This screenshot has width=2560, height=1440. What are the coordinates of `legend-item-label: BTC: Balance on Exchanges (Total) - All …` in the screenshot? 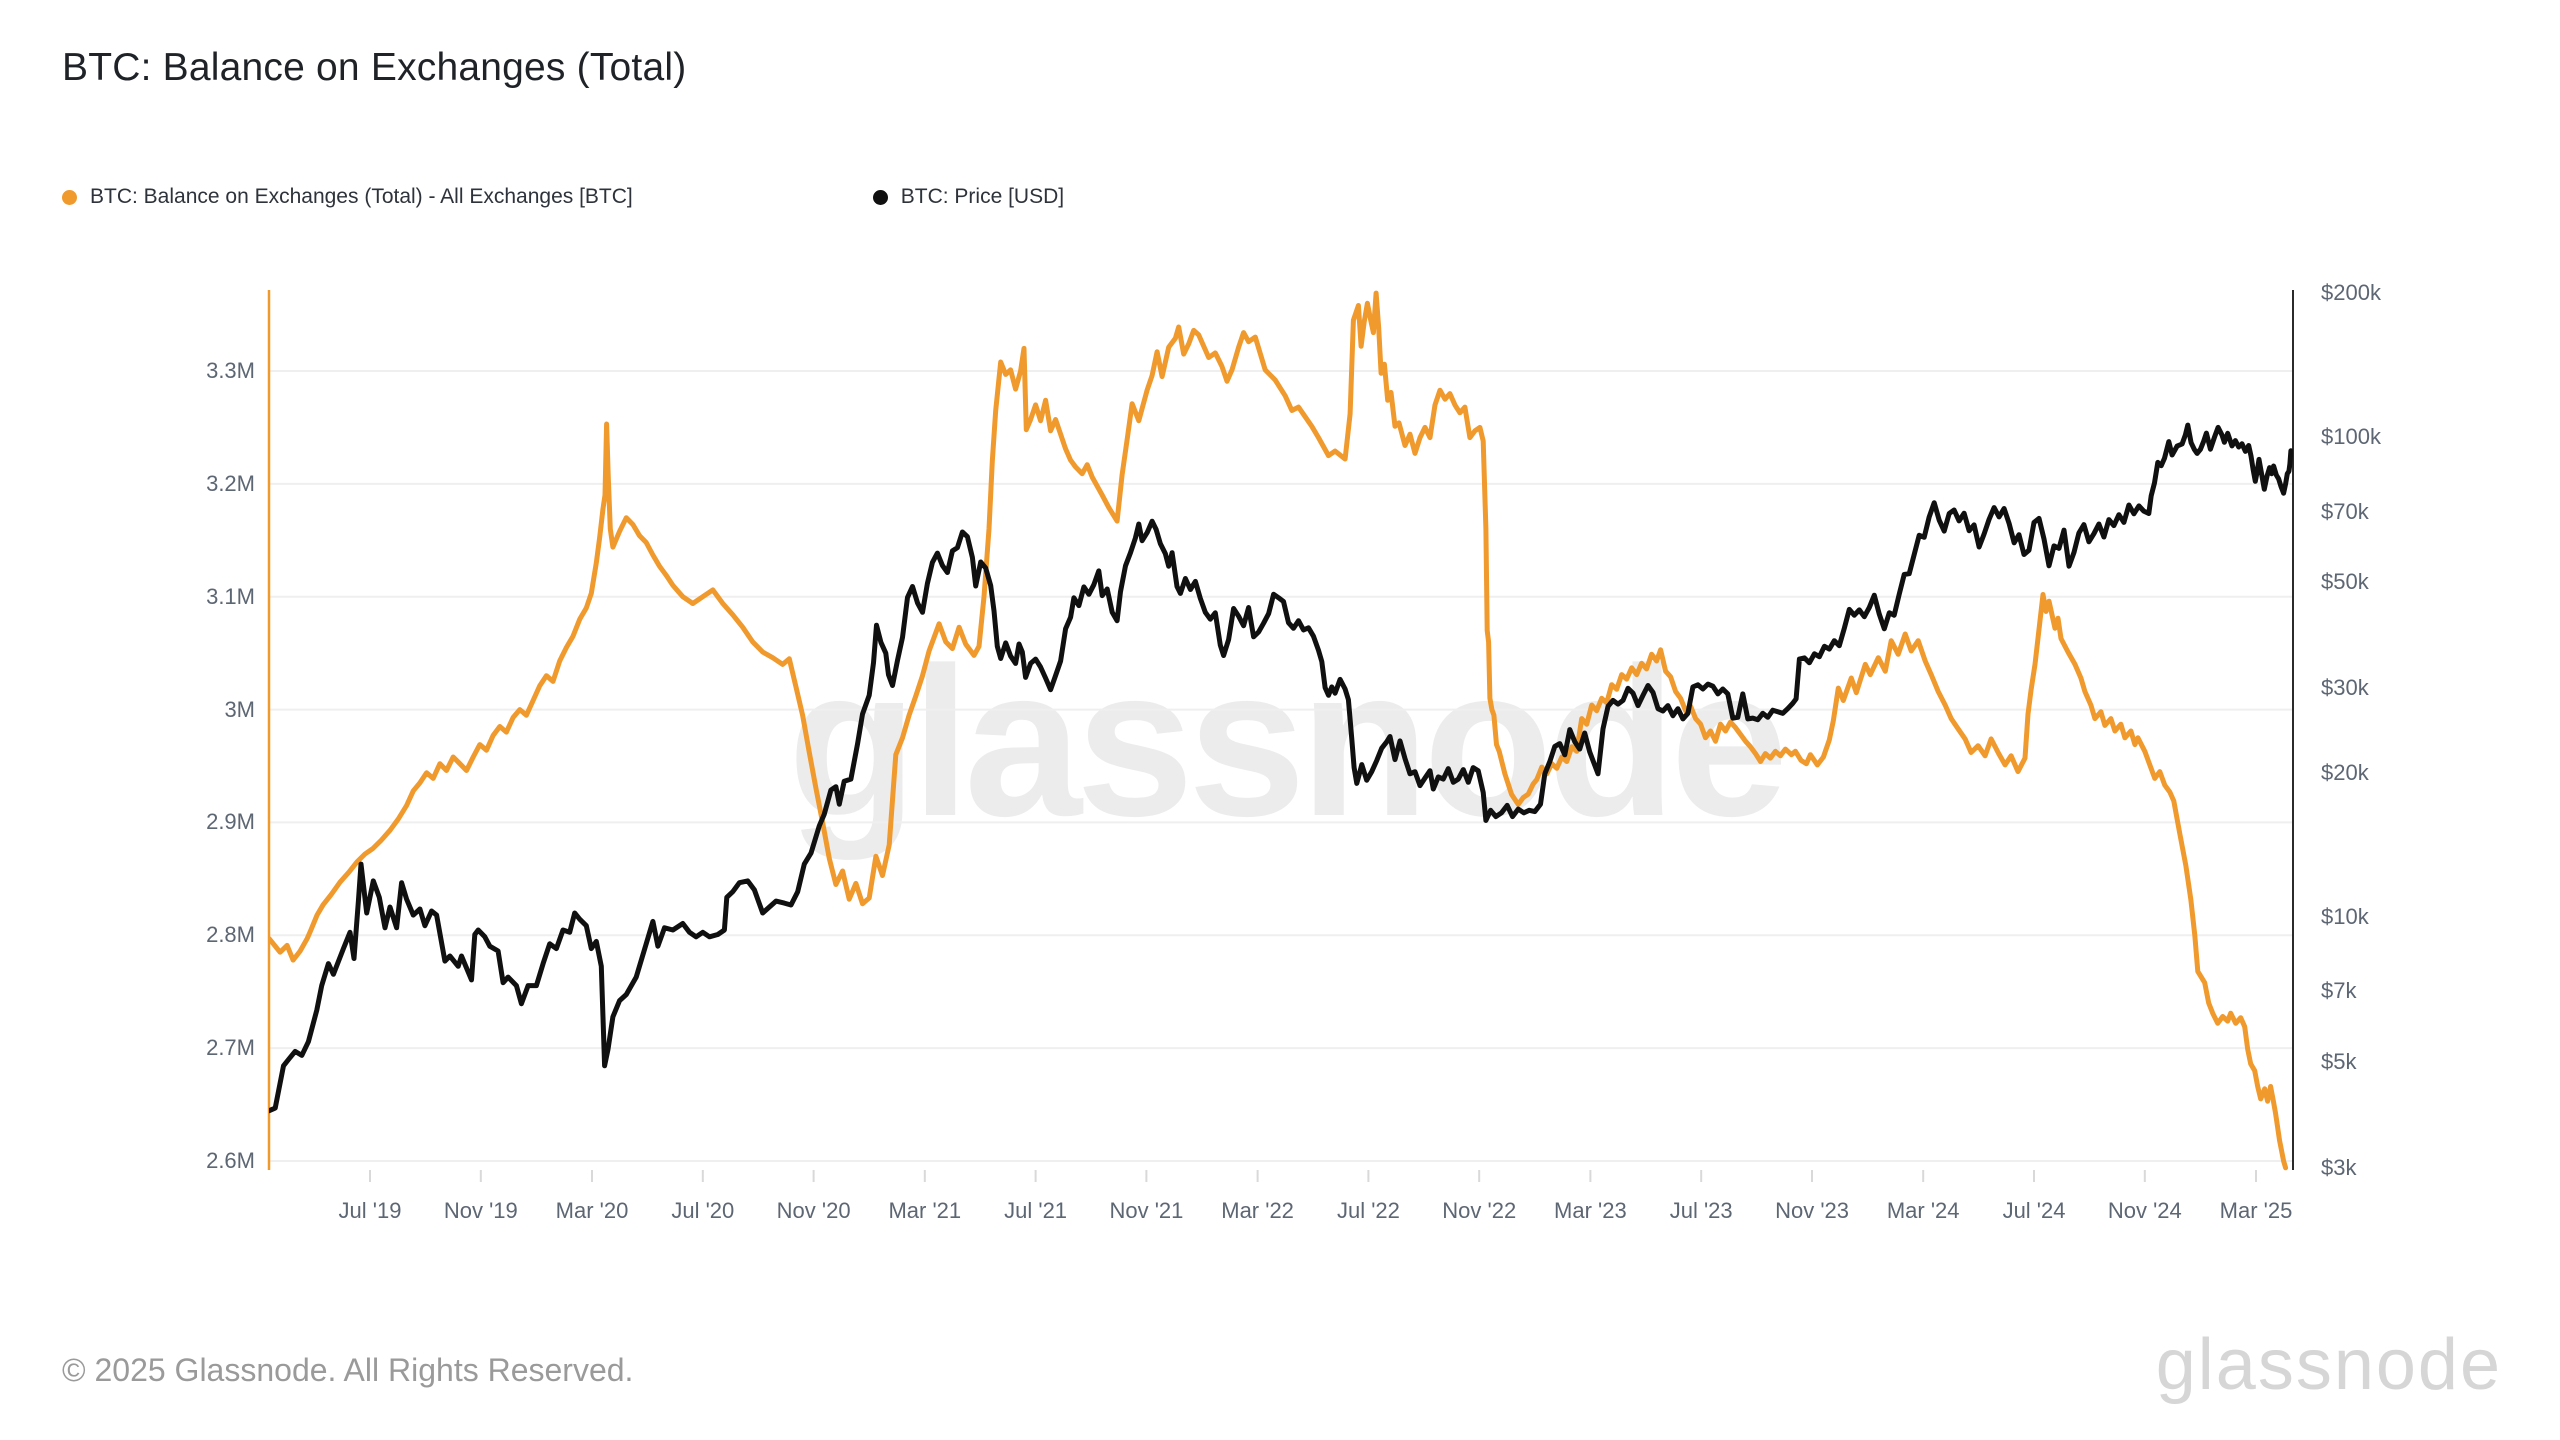 It's located at (361, 196).